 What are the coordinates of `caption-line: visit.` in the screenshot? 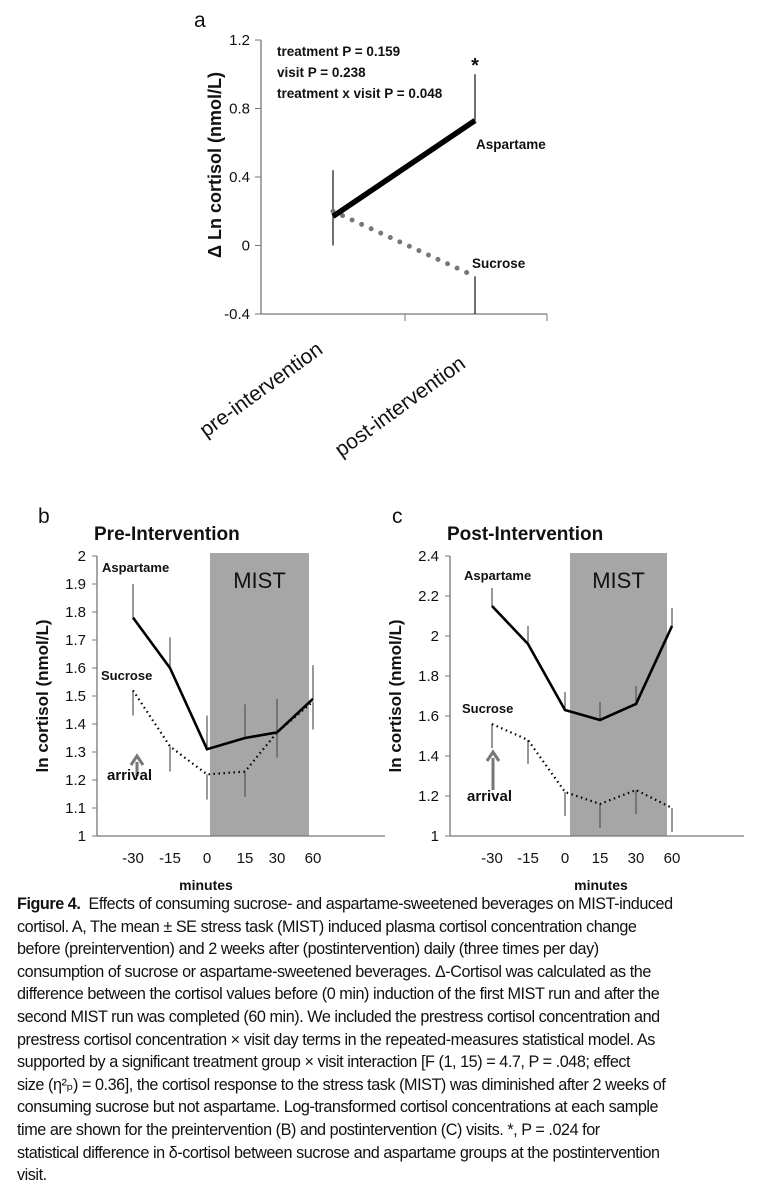 It's located at (32, 1175).